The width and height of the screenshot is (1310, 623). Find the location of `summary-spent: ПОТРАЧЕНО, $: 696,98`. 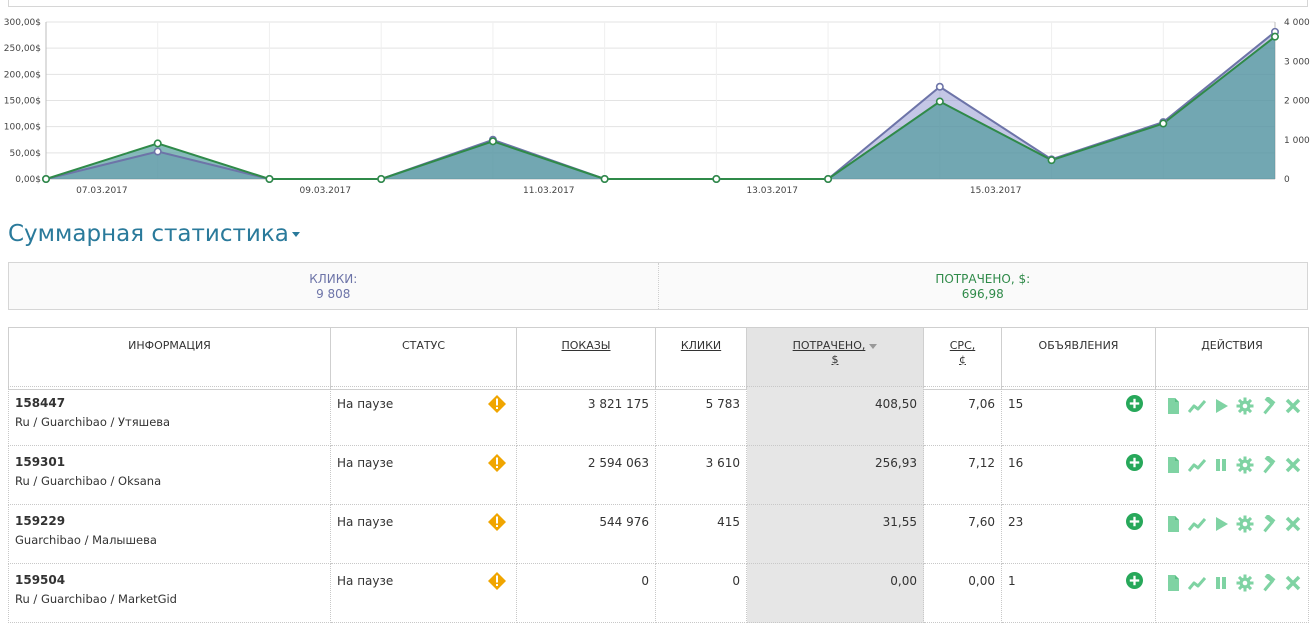

summary-spent: ПОТРАЧЕНО, $: 696,98 is located at coordinates (982, 286).